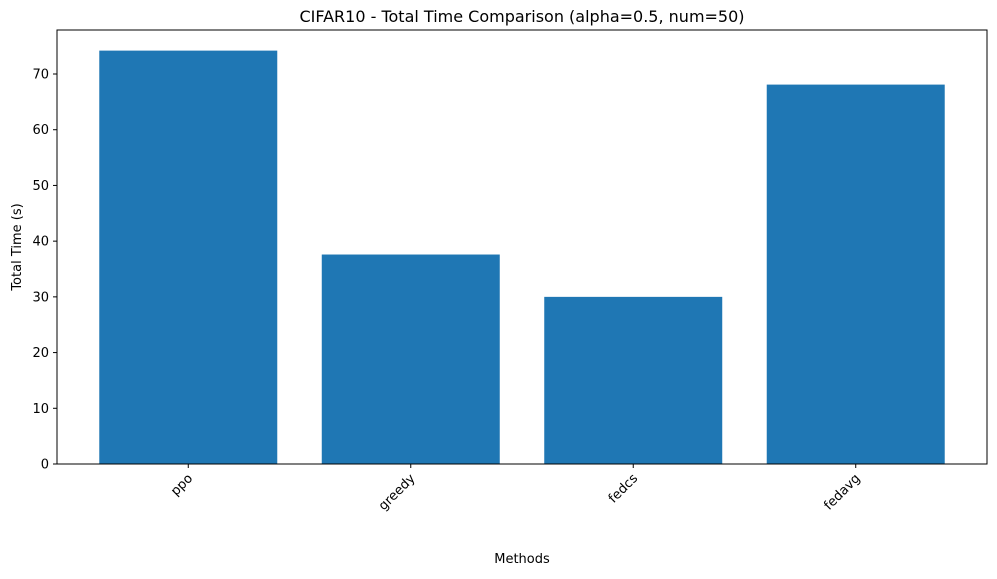 Image resolution: width=997 pixels, height=579 pixels. I want to click on y-tick-label: 10, so click(40, 409).